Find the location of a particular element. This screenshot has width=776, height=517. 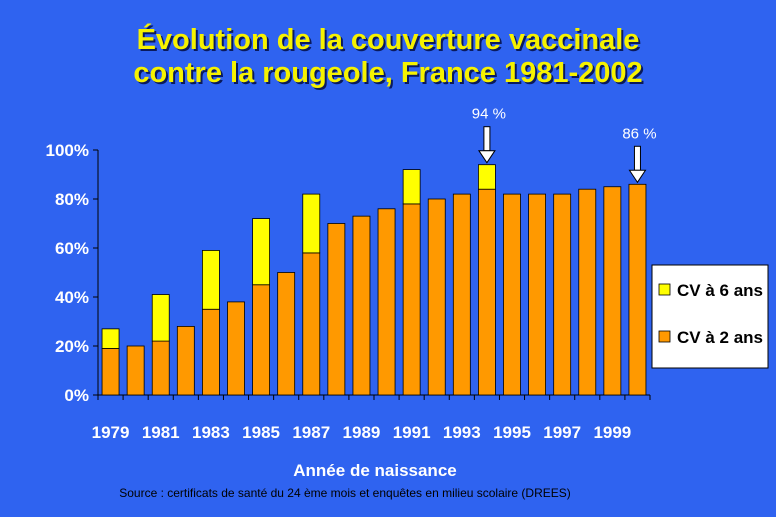

x-tick-label: 1999 is located at coordinates (612, 432).